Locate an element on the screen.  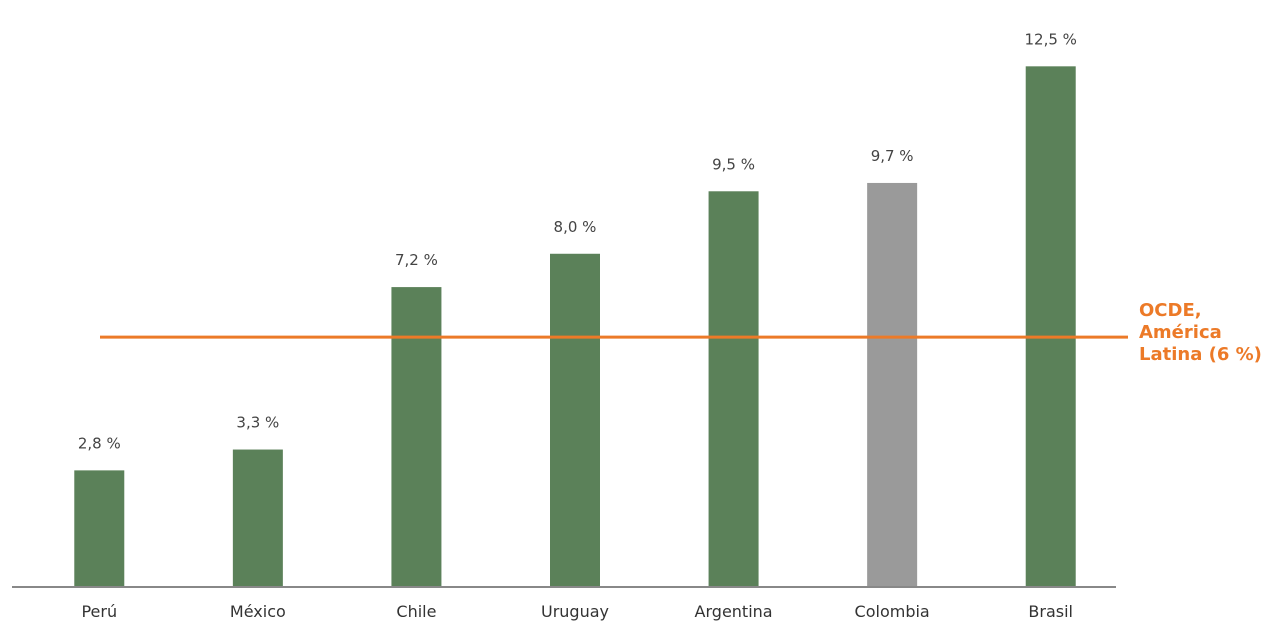
reference-line-label: OCDE, América Latina (6 %) is located at coordinates (1200, 332).